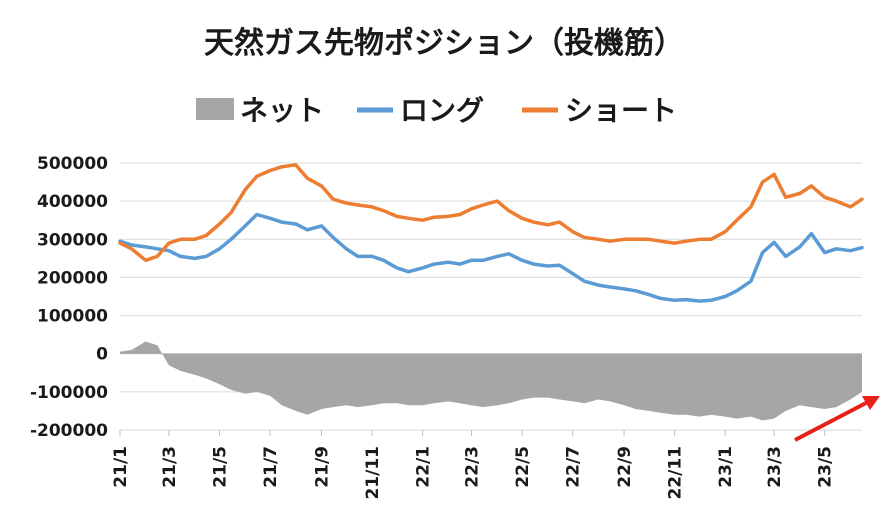  Describe the element at coordinates (676, 473) in the screenshot. I see `x-tick-label: 22/11` at that location.